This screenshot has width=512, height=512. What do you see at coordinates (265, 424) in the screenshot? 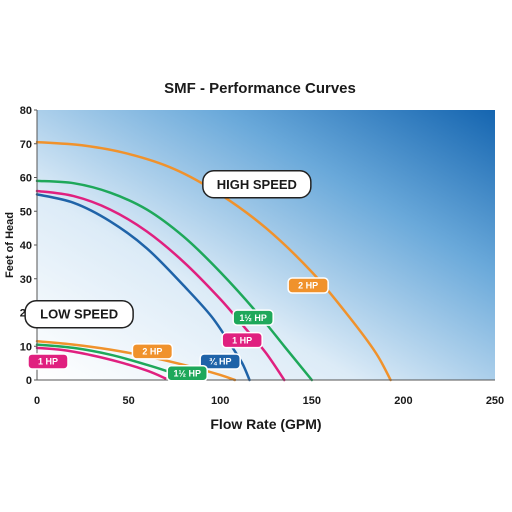
I see `x-axis-label: Flow Rate (GPM)` at bounding box center [265, 424].